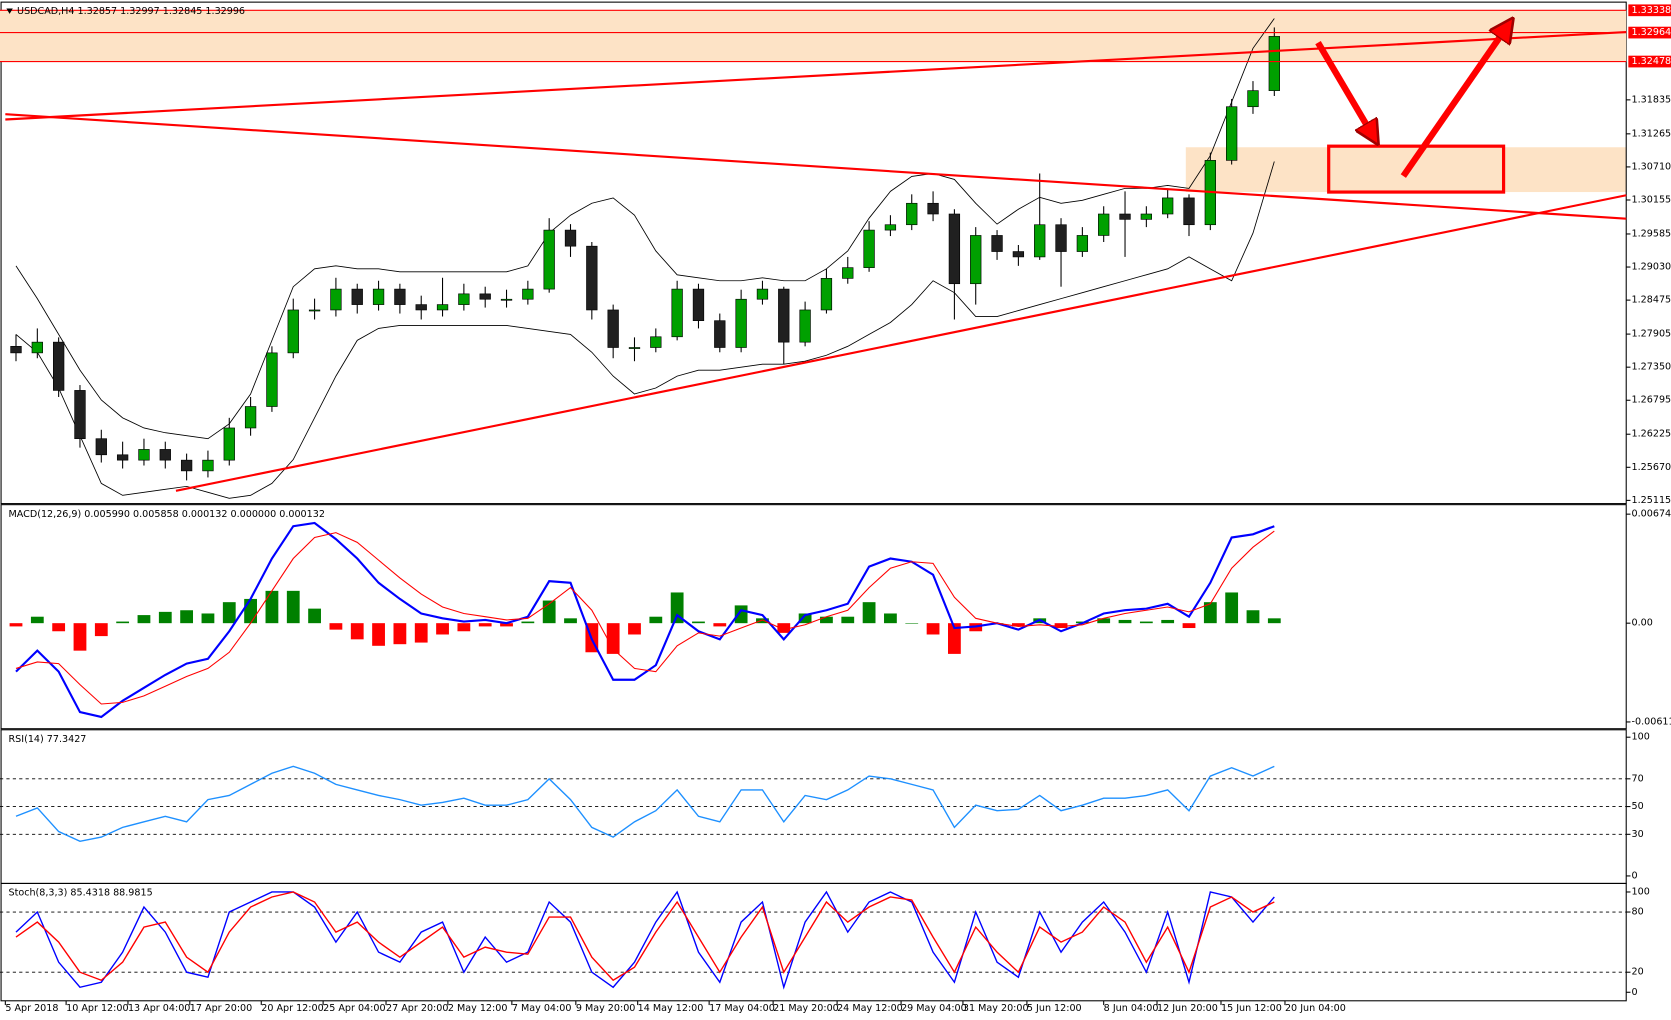 Image resolution: width=1671 pixels, height=1020 pixels. What do you see at coordinates (1642, 623) in the screenshot?
I see `y-tick-label: 0.00` at bounding box center [1642, 623].